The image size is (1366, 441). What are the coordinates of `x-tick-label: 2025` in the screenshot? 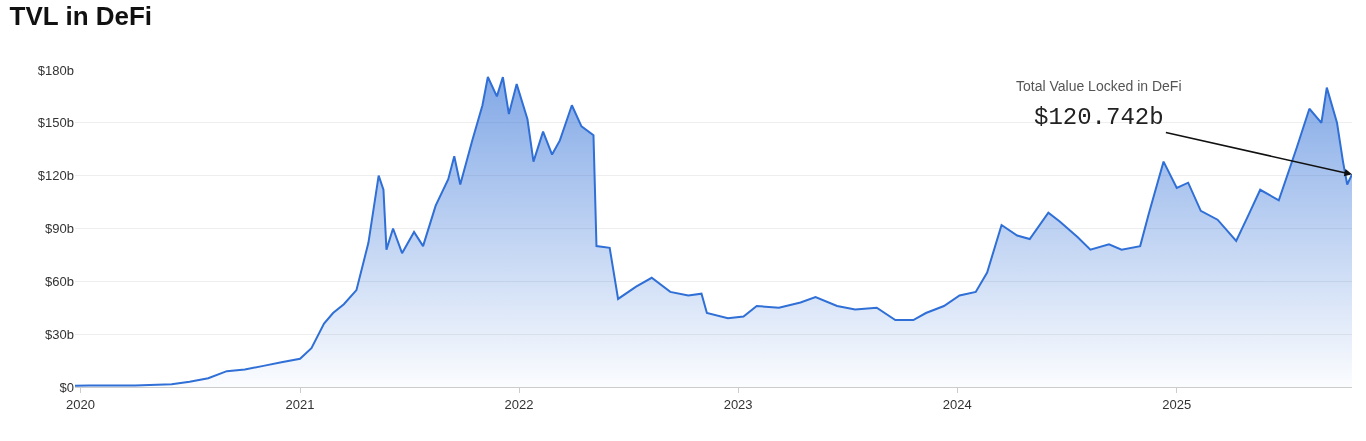 It's located at (1177, 404).